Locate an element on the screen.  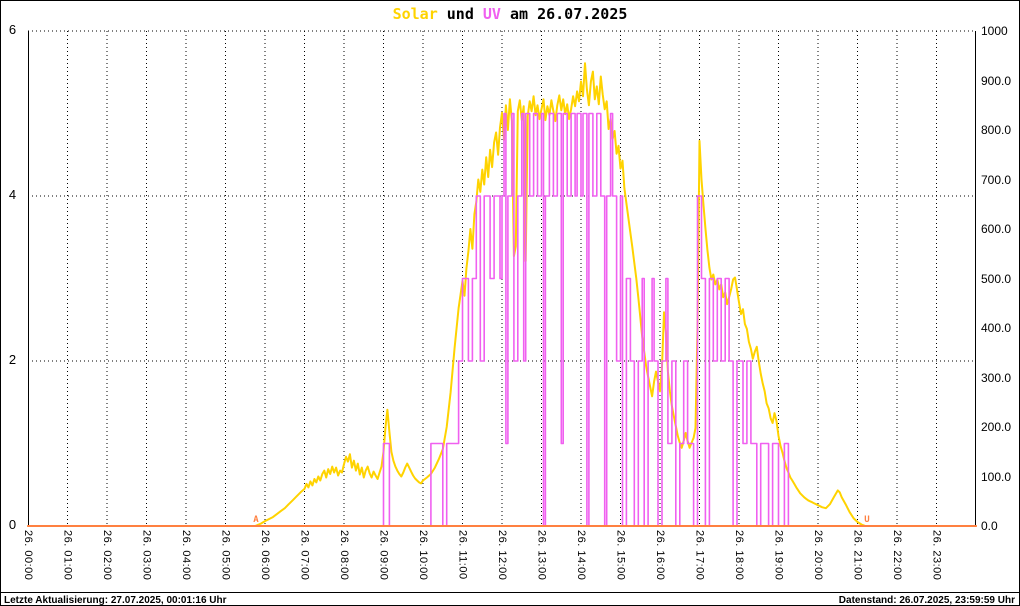
title-und-text: und is located at coordinates (460, 14).